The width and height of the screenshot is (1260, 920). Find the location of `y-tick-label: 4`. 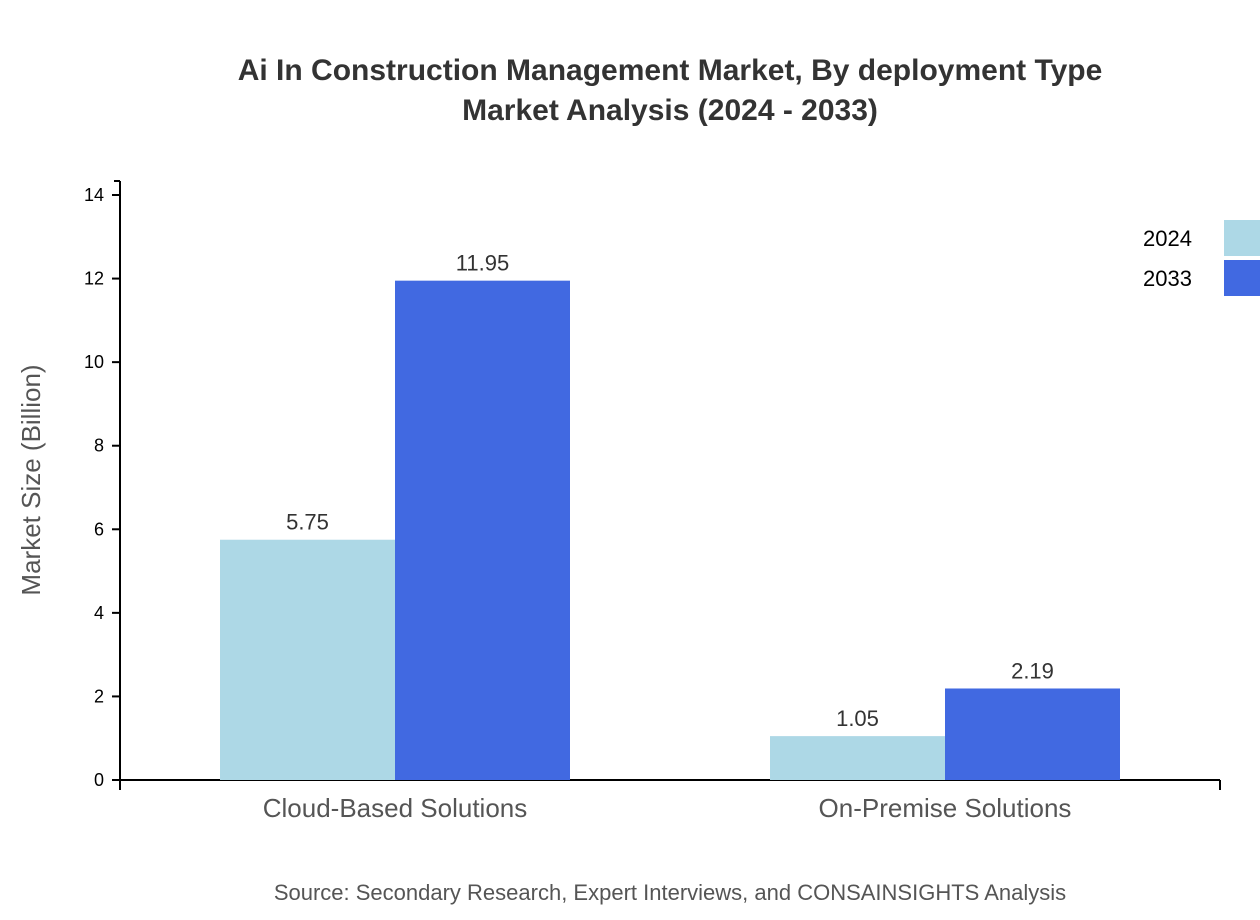

y-tick-label: 4 is located at coordinates (99, 613).